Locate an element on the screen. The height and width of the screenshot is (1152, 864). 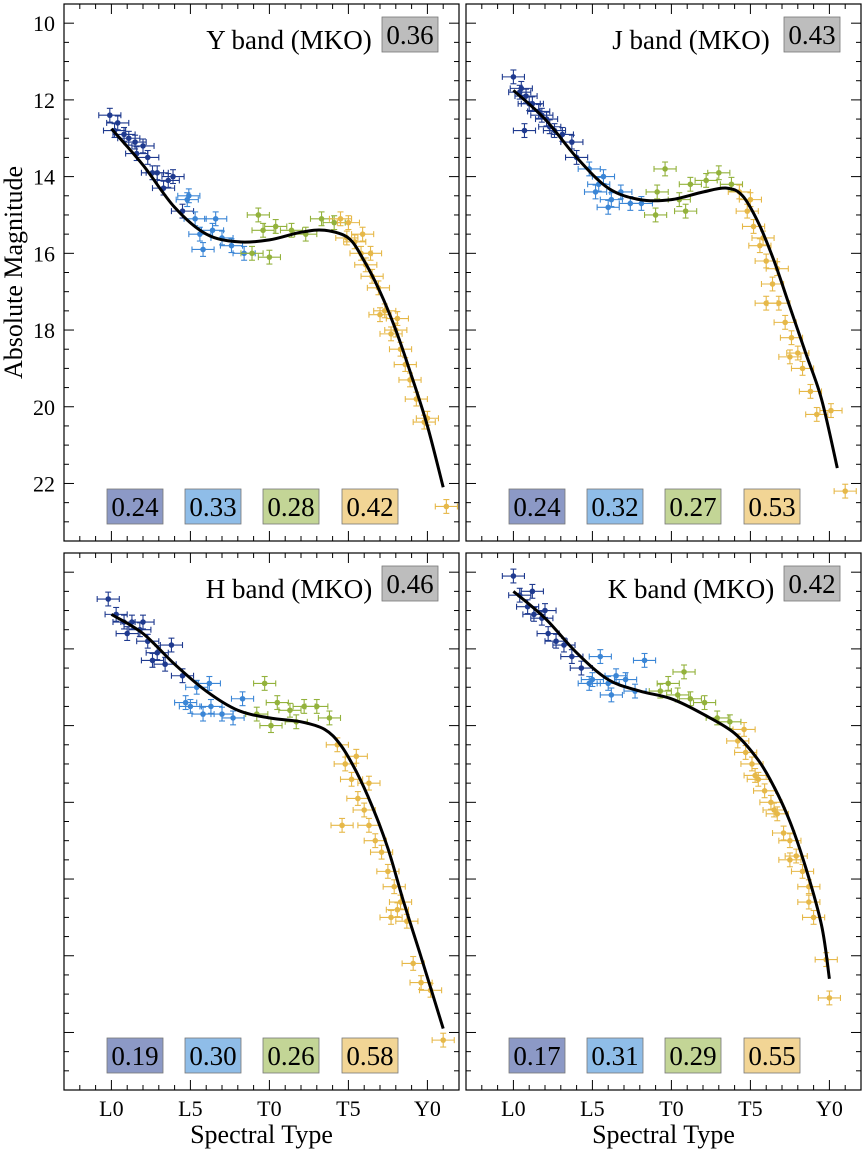
x-tick-label: L0 is located at coordinates (513, 1108).